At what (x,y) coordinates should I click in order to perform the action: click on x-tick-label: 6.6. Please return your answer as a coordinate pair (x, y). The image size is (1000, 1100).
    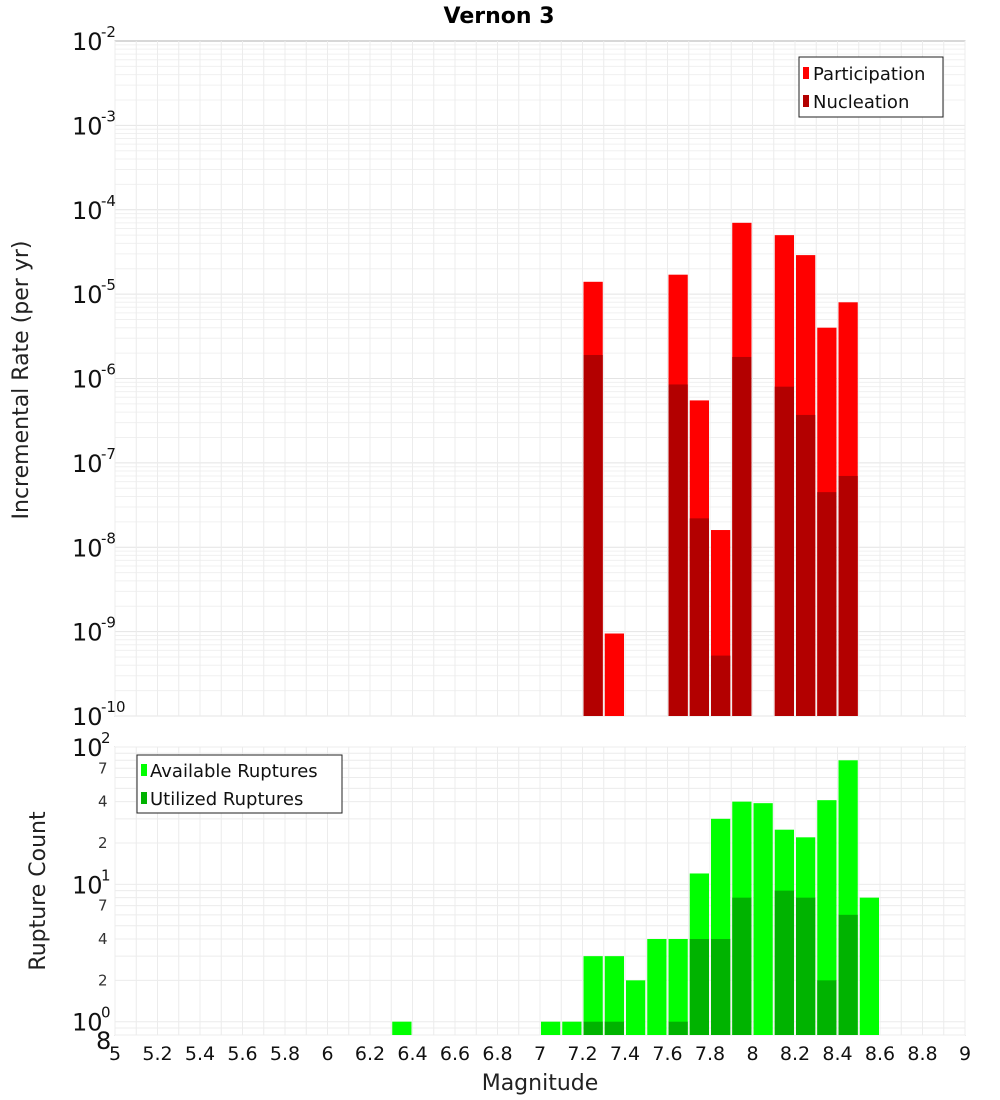
    Looking at the image, I should click on (455, 1054).